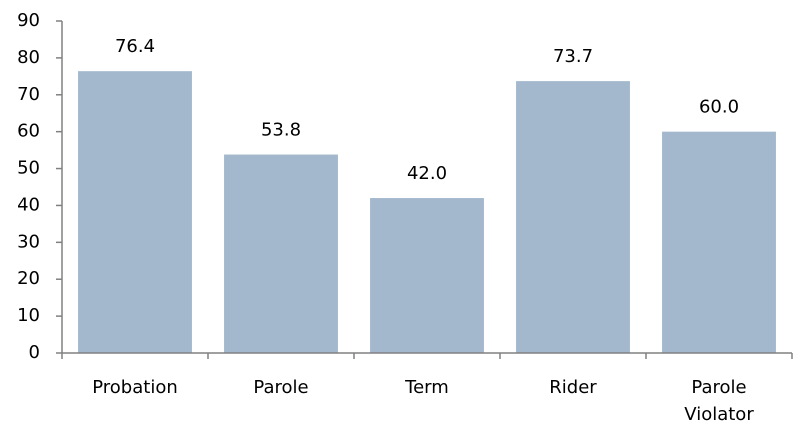 The height and width of the screenshot is (427, 793). Describe the element at coordinates (135, 46) in the screenshot. I see `value-label: 76.4` at that location.